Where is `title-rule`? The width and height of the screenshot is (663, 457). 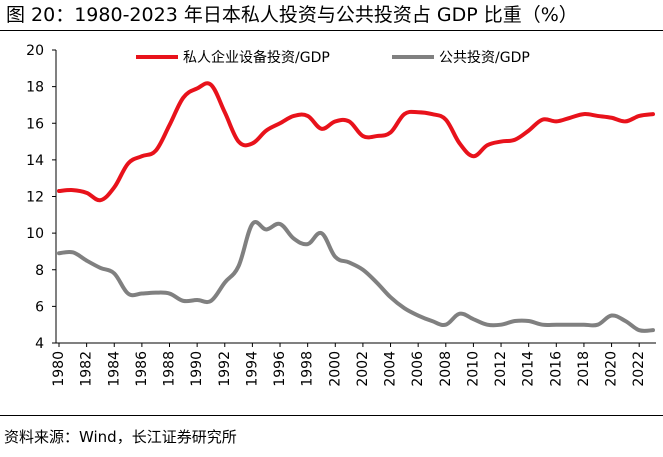 title-rule is located at coordinates (331, 30).